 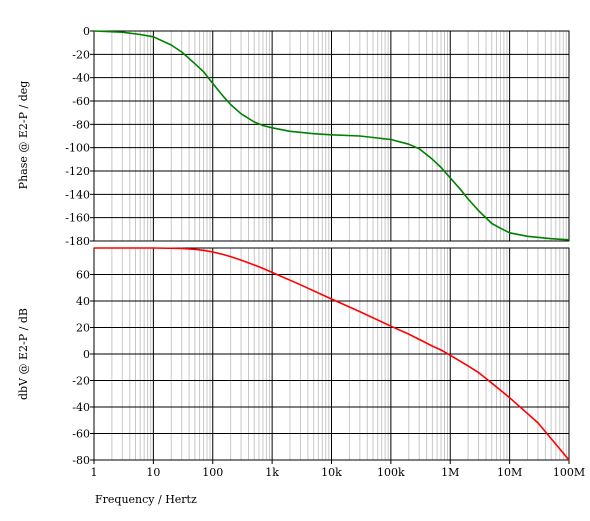 What do you see at coordinates (77, 171) in the screenshot?
I see `y-tick-label: -120` at bounding box center [77, 171].